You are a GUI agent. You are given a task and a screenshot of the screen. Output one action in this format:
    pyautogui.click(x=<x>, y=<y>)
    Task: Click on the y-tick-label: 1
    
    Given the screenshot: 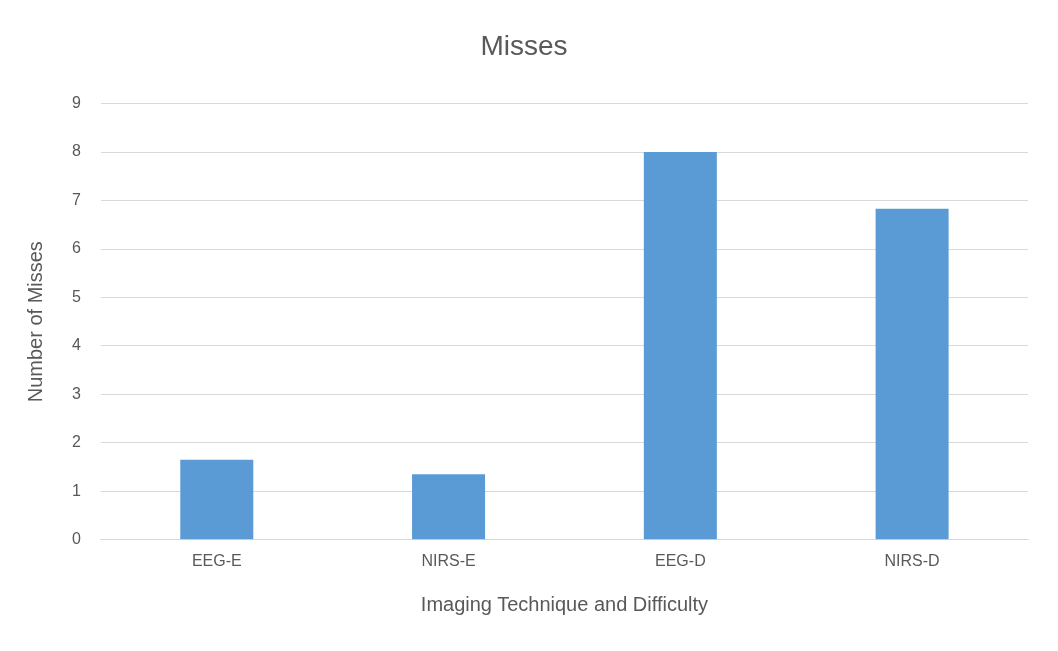 What is the action you would take?
    pyautogui.click(x=76, y=490)
    